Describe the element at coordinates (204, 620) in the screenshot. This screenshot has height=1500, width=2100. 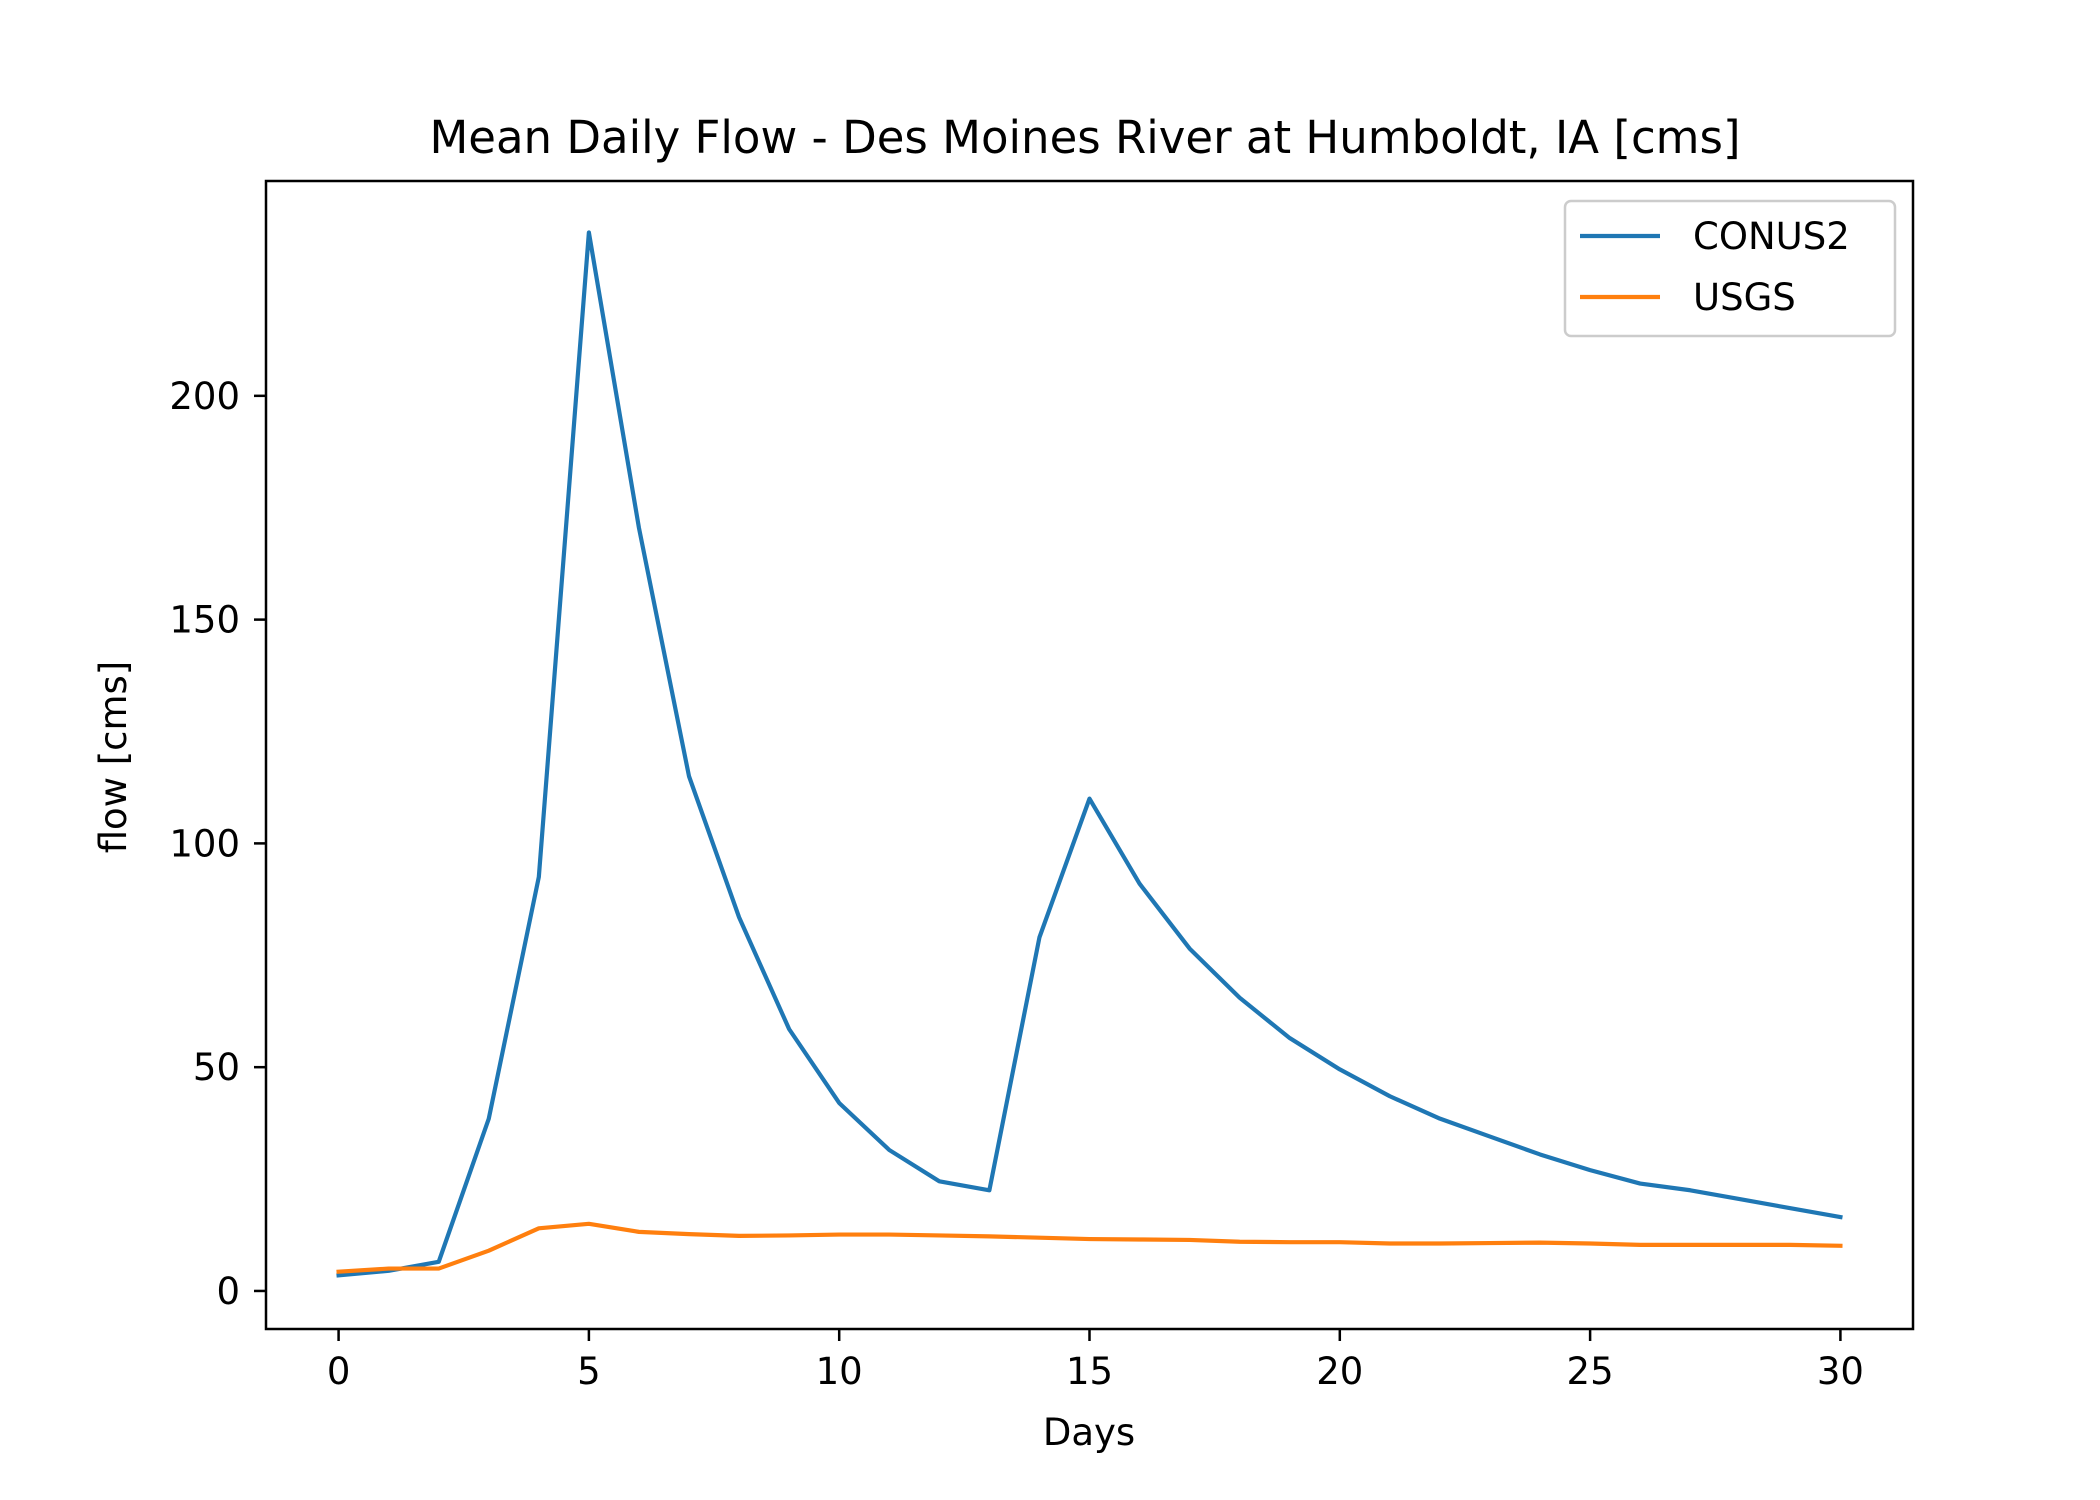
I see `y-tick-label: 150` at that location.